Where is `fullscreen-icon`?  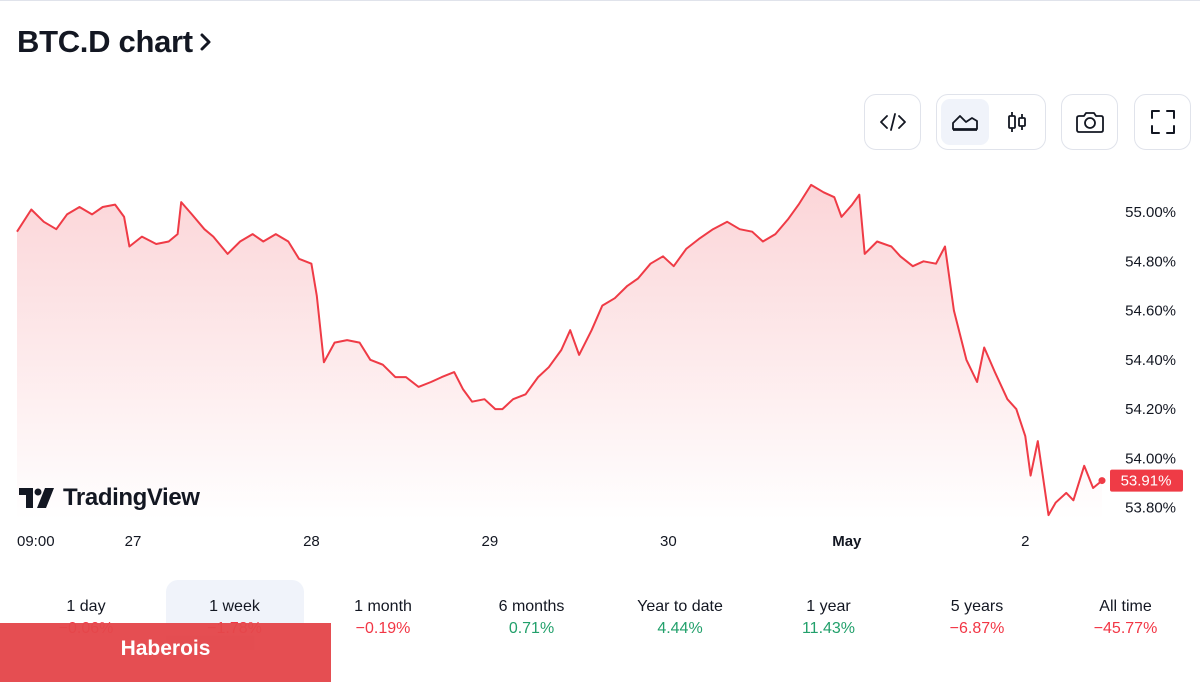 fullscreen-icon is located at coordinates (1162, 122).